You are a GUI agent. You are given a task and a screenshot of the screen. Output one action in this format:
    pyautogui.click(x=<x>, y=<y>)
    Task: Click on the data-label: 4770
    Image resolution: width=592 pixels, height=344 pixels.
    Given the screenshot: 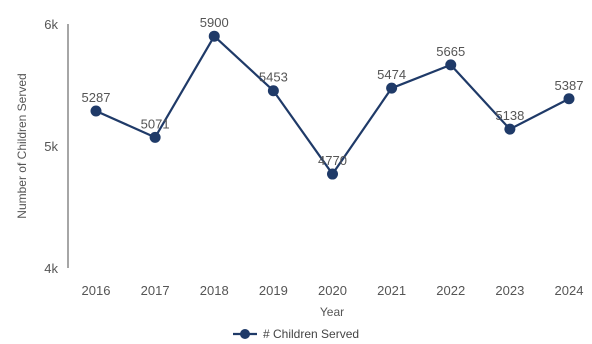 What is the action you would take?
    pyautogui.click(x=332, y=160)
    